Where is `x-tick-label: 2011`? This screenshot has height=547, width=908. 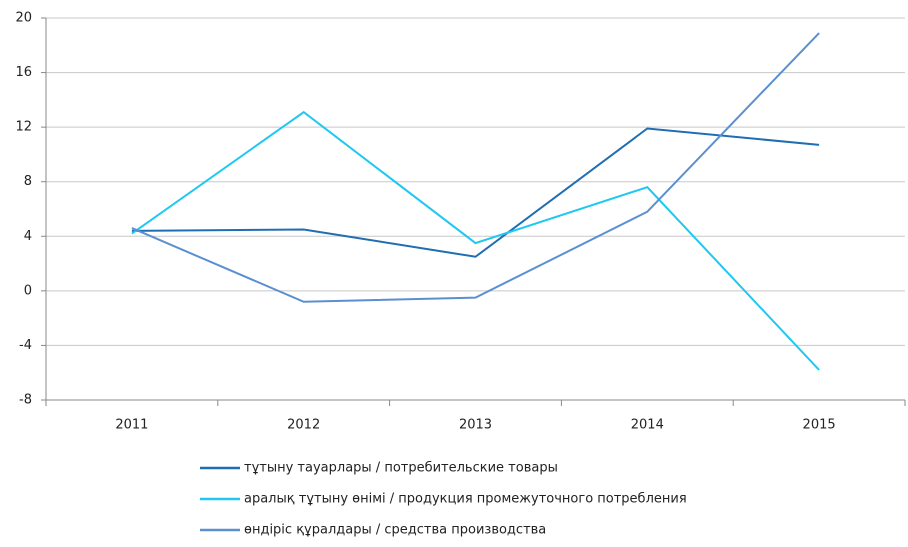 x-tick-label: 2011 is located at coordinates (131, 425).